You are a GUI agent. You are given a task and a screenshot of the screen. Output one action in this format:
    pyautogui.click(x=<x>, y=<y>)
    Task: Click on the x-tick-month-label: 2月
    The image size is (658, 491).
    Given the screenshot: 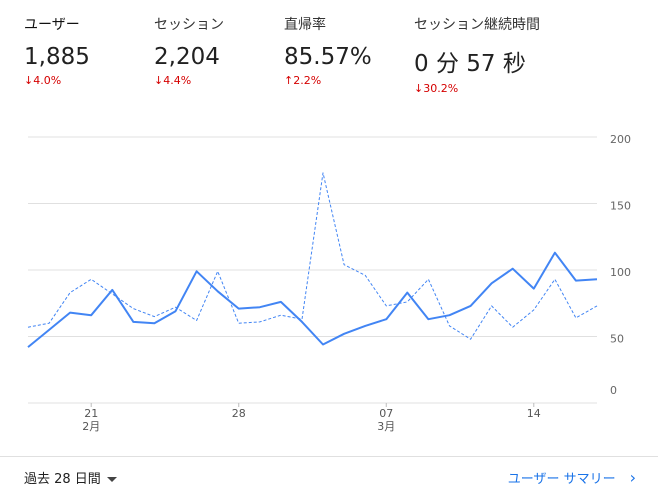 What is the action you would take?
    pyautogui.click(x=91, y=426)
    